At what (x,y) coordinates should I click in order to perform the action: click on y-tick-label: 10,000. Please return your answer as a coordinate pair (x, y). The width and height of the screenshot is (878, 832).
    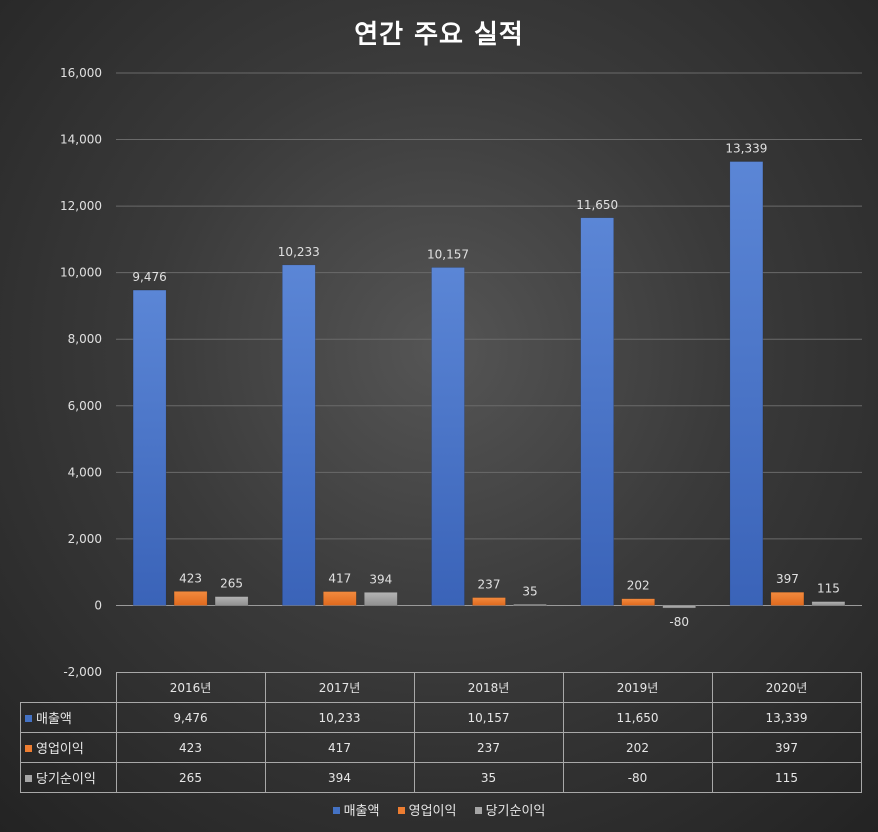
    Looking at the image, I should click on (81, 273).